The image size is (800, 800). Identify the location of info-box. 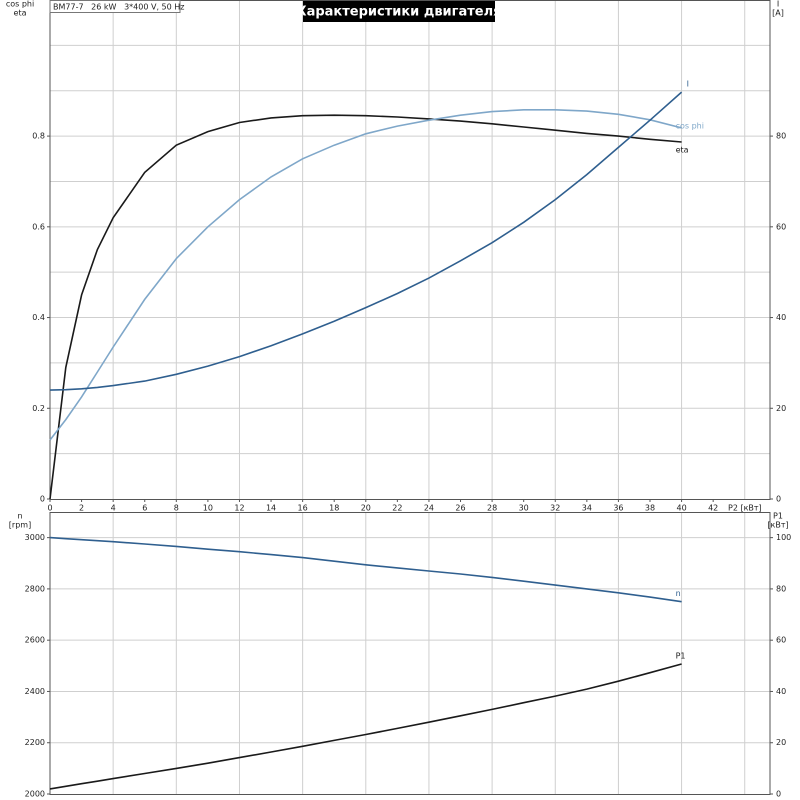
(115, 6).